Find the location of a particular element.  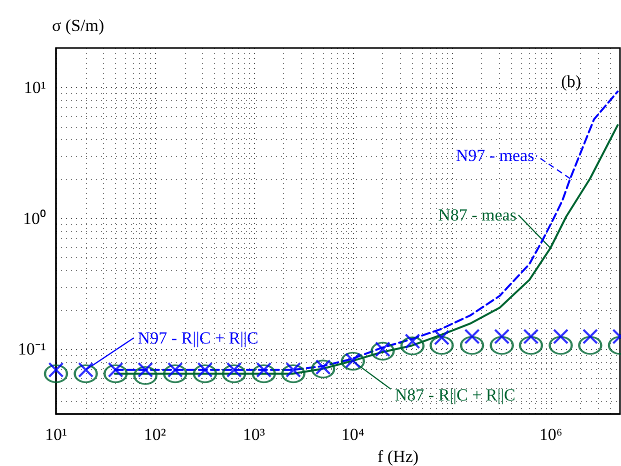

x-axis-title: f (Hz) is located at coordinates (398, 456).